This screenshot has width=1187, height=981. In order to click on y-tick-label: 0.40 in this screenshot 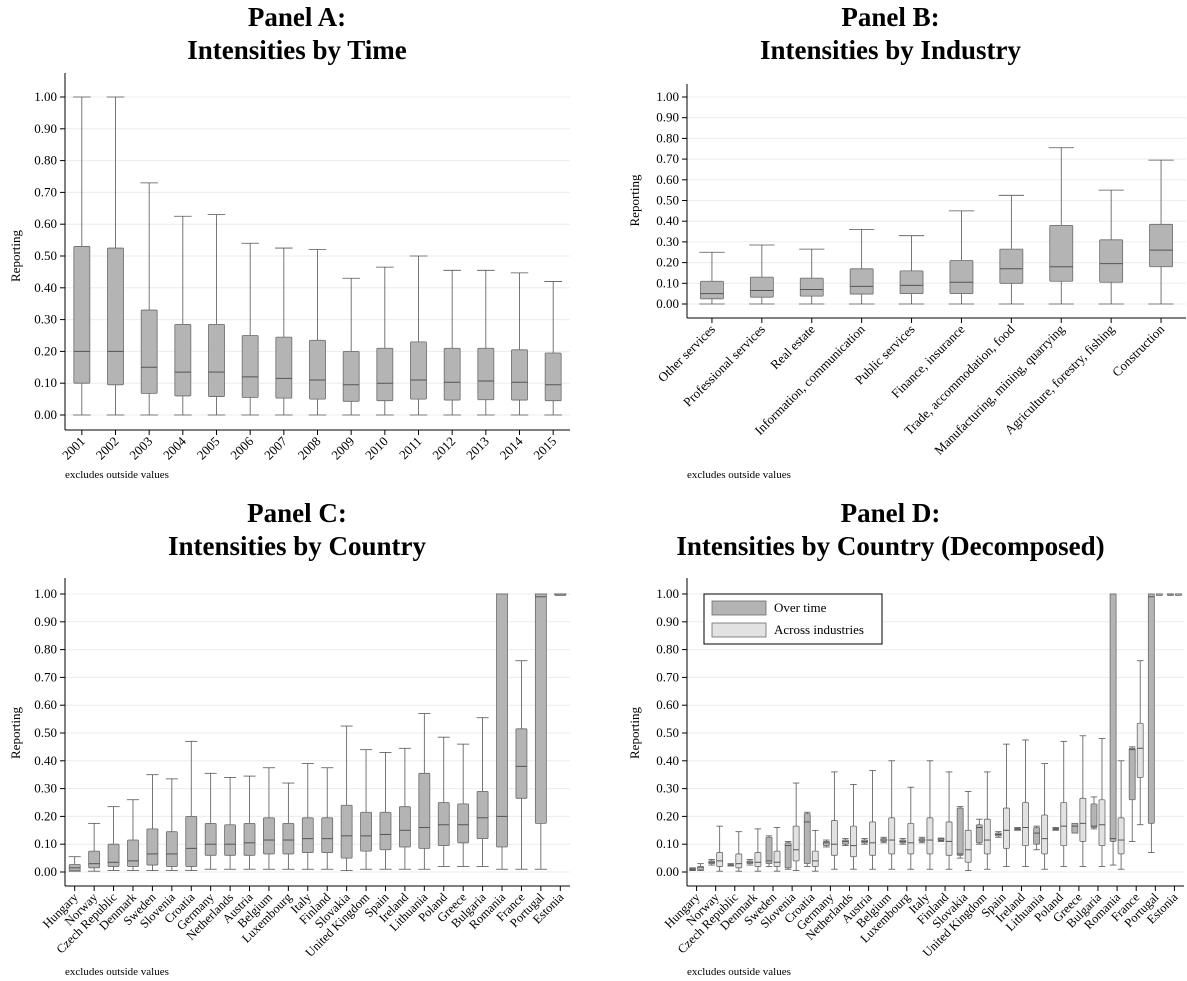, I will do `click(667, 220)`.